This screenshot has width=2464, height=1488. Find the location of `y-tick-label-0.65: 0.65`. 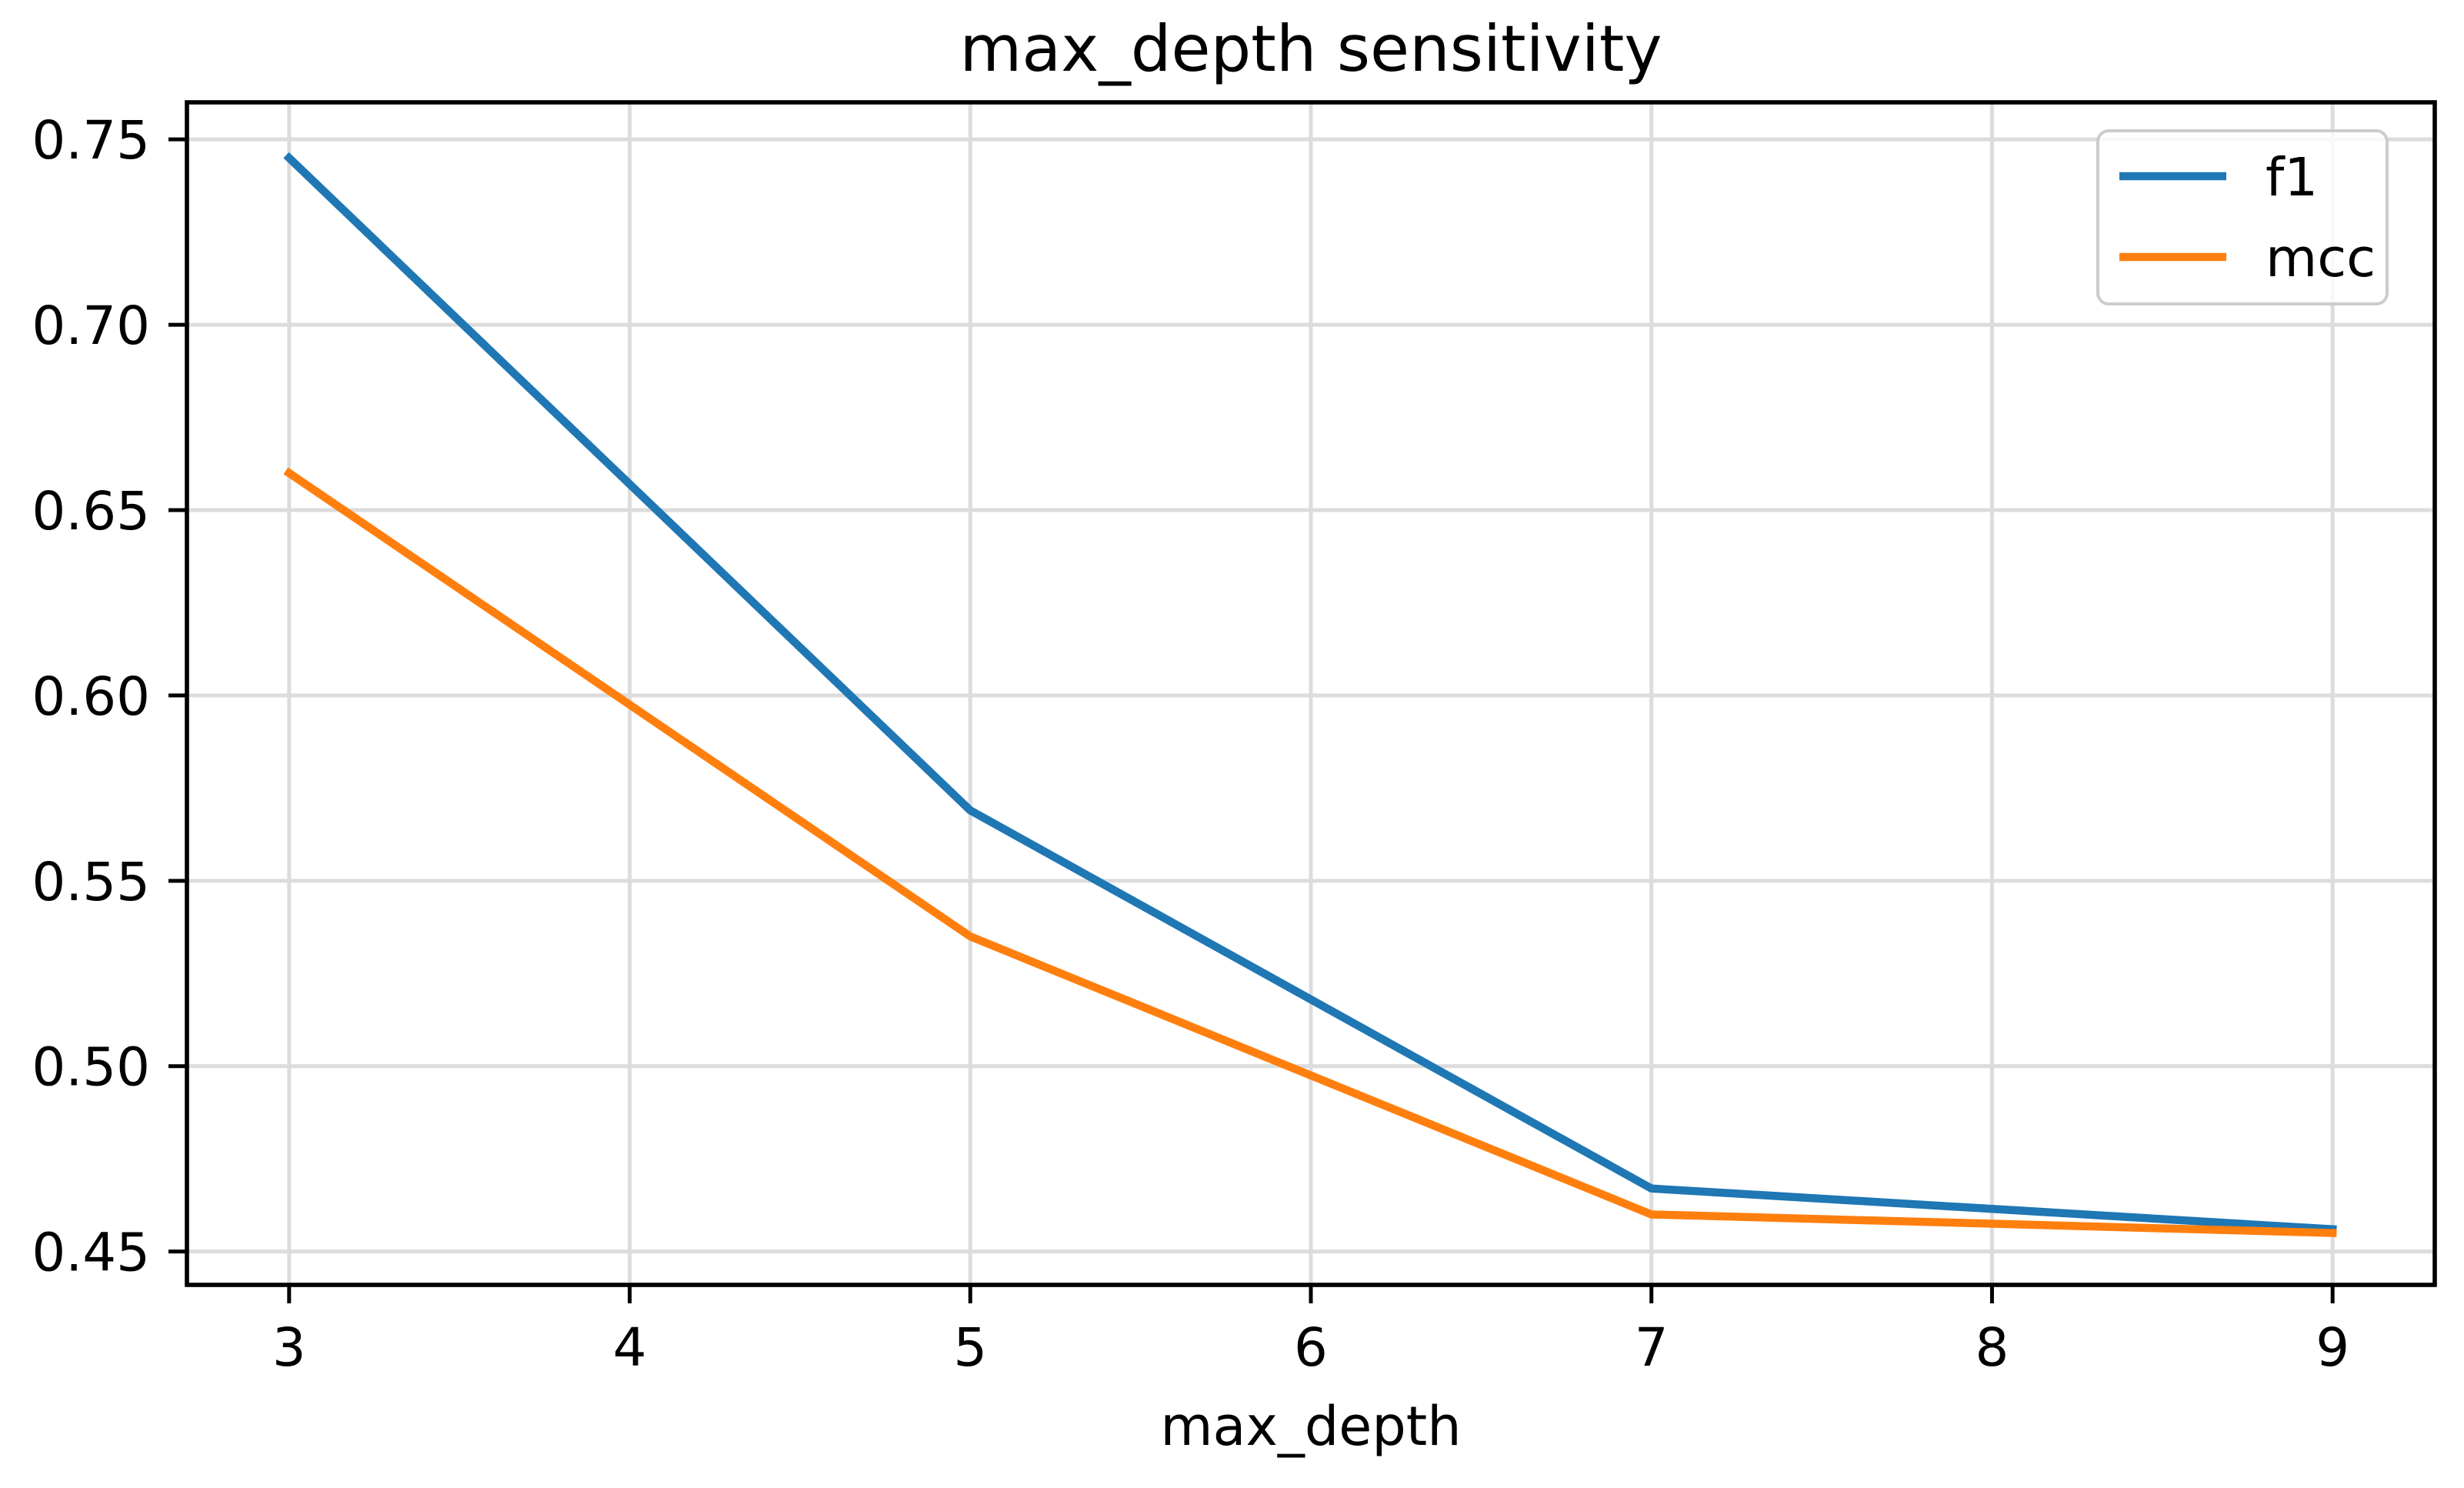

y-tick-label-0.65: 0.65 is located at coordinates (91, 511).